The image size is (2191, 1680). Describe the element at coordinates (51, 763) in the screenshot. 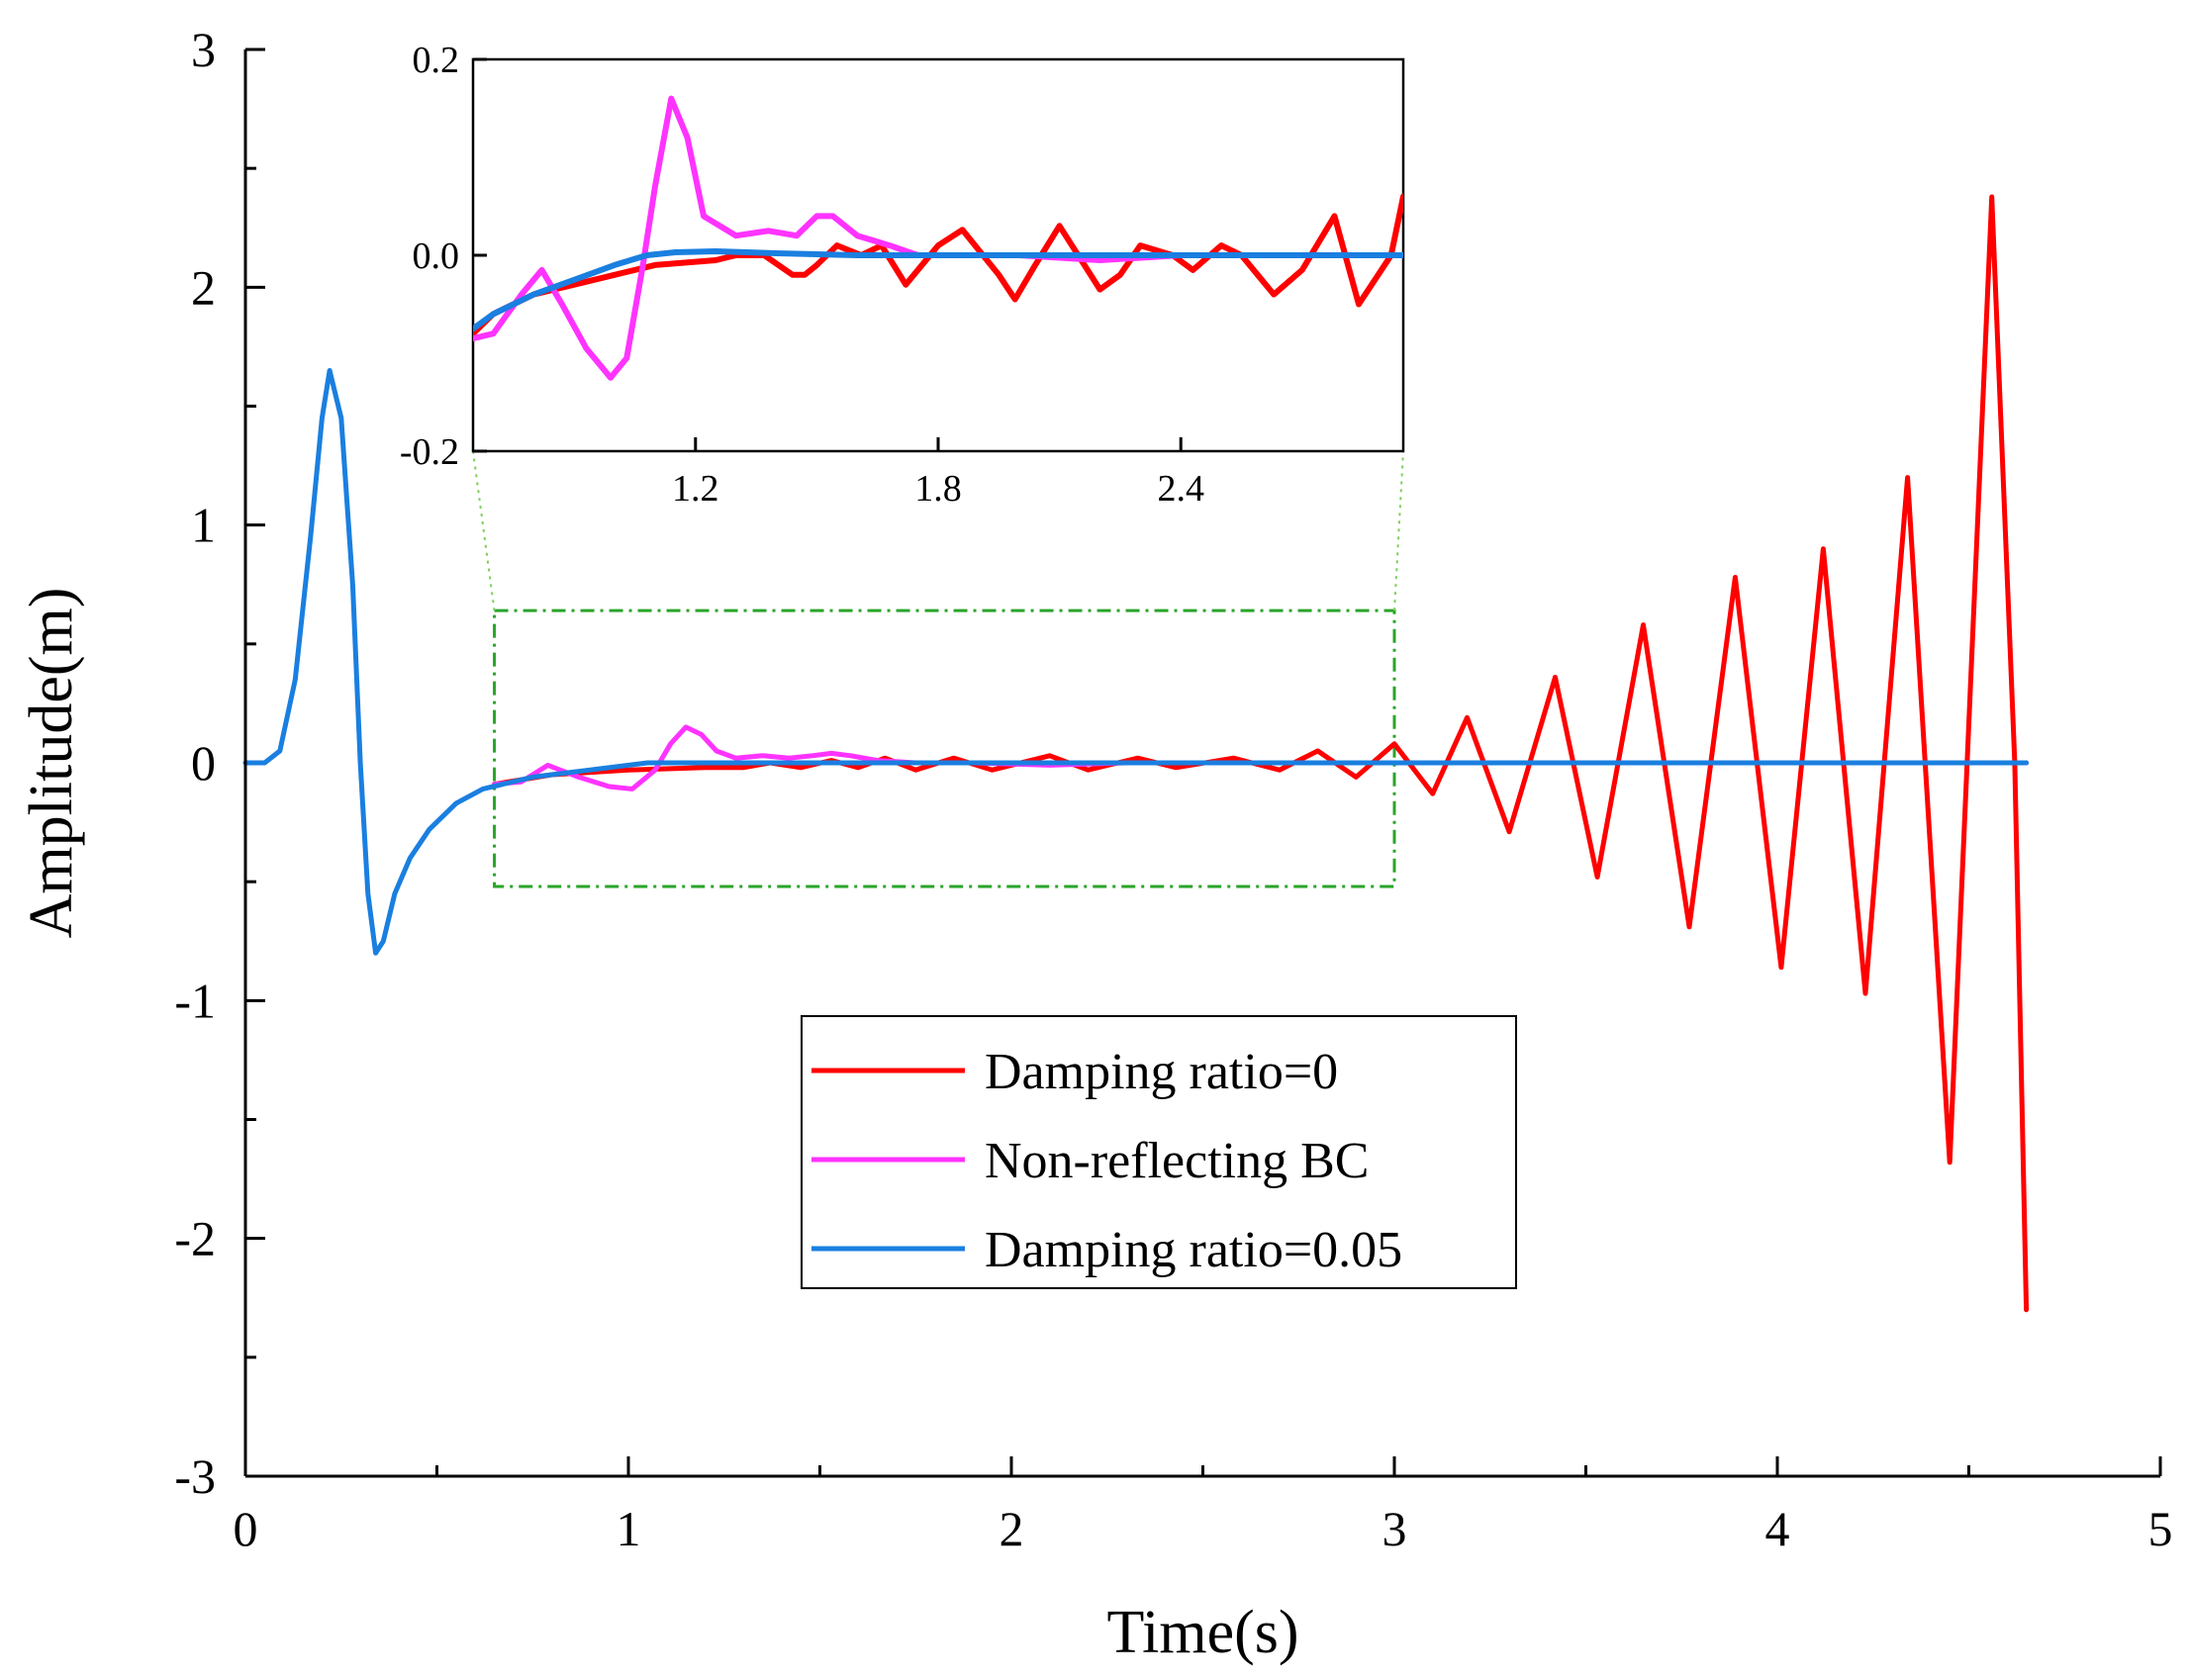

I see `y-axis-title: Amplitude(m)` at that location.